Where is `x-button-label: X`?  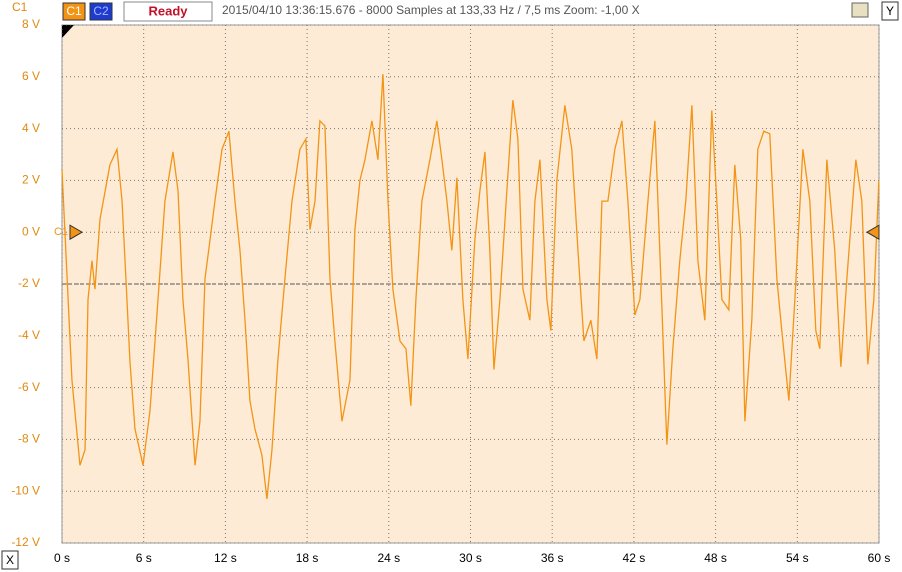
x-button-label: X is located at coordinates (10, 560).